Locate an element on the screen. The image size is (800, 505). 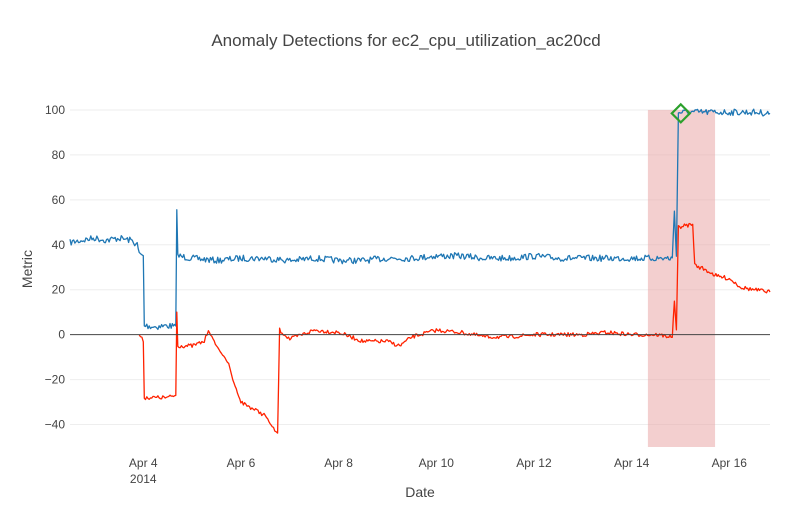
y-tick-label: −40 is located at coordinates (55, 425).